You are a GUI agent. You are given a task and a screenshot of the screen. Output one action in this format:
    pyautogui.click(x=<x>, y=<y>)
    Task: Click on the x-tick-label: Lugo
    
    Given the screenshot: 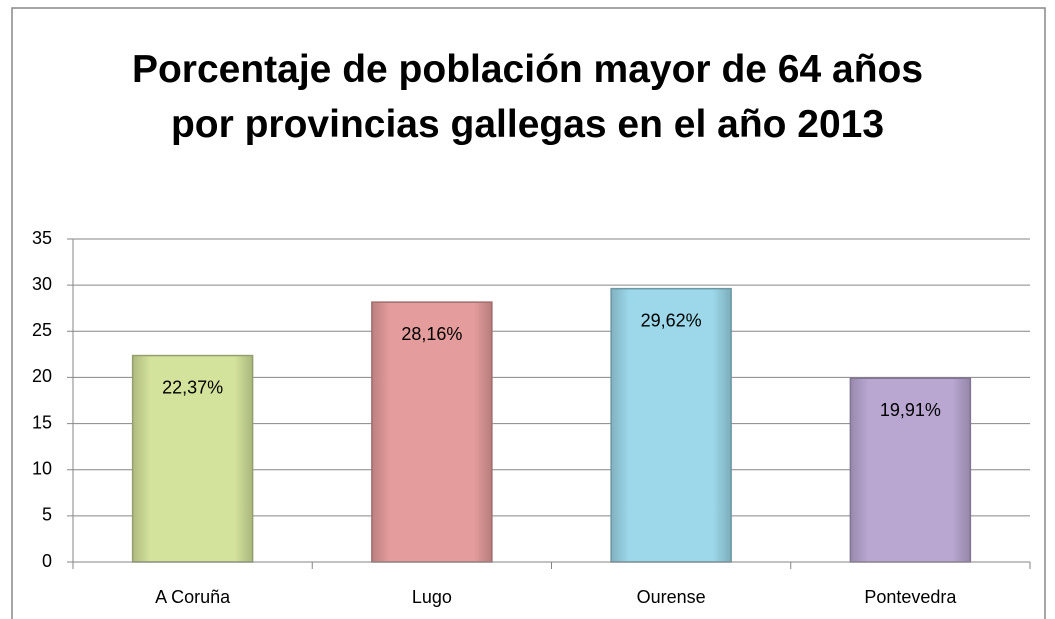 What is the action you would take?
    pyautogui.click(x=432, y=597)
    